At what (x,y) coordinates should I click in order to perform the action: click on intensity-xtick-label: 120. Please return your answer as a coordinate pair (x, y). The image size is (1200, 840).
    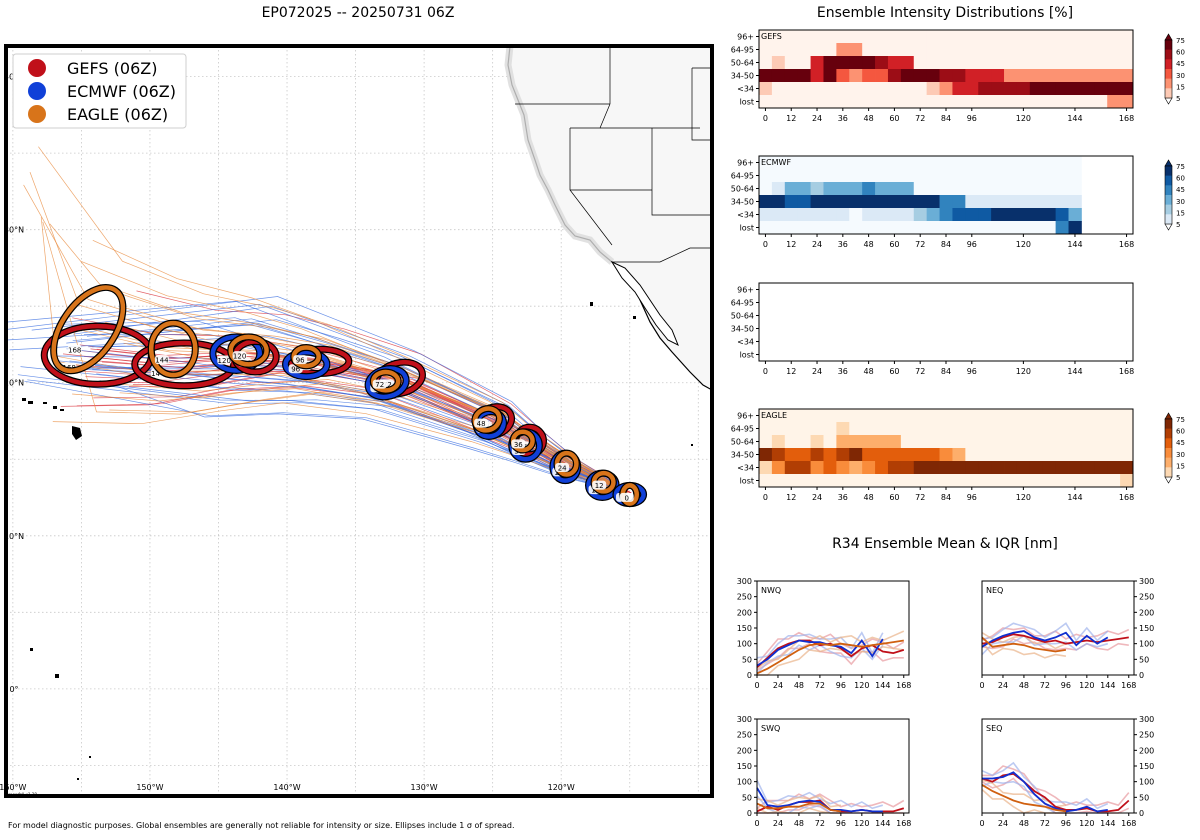
    Looking at the image, I should click on (1023, 118).